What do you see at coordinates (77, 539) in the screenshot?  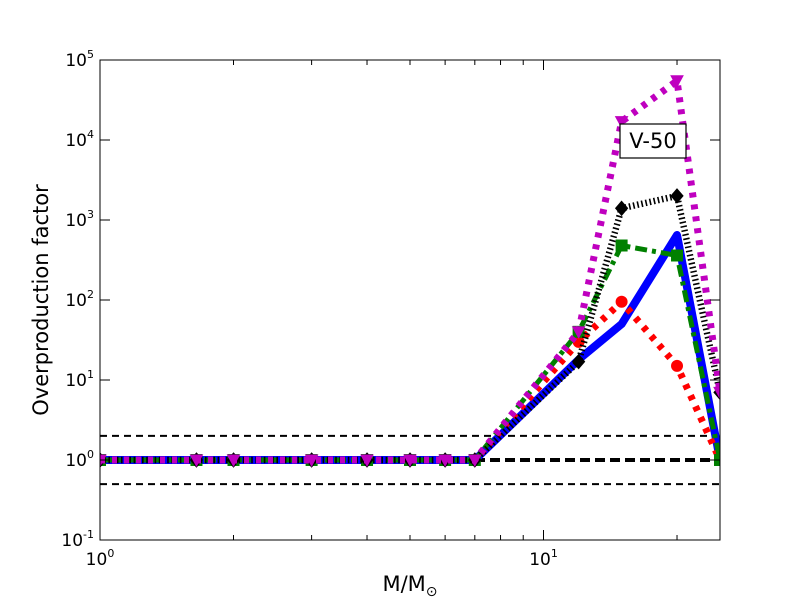 I see `y-tick-label-0: 10⁻¹` at bounding box center [77, 539].